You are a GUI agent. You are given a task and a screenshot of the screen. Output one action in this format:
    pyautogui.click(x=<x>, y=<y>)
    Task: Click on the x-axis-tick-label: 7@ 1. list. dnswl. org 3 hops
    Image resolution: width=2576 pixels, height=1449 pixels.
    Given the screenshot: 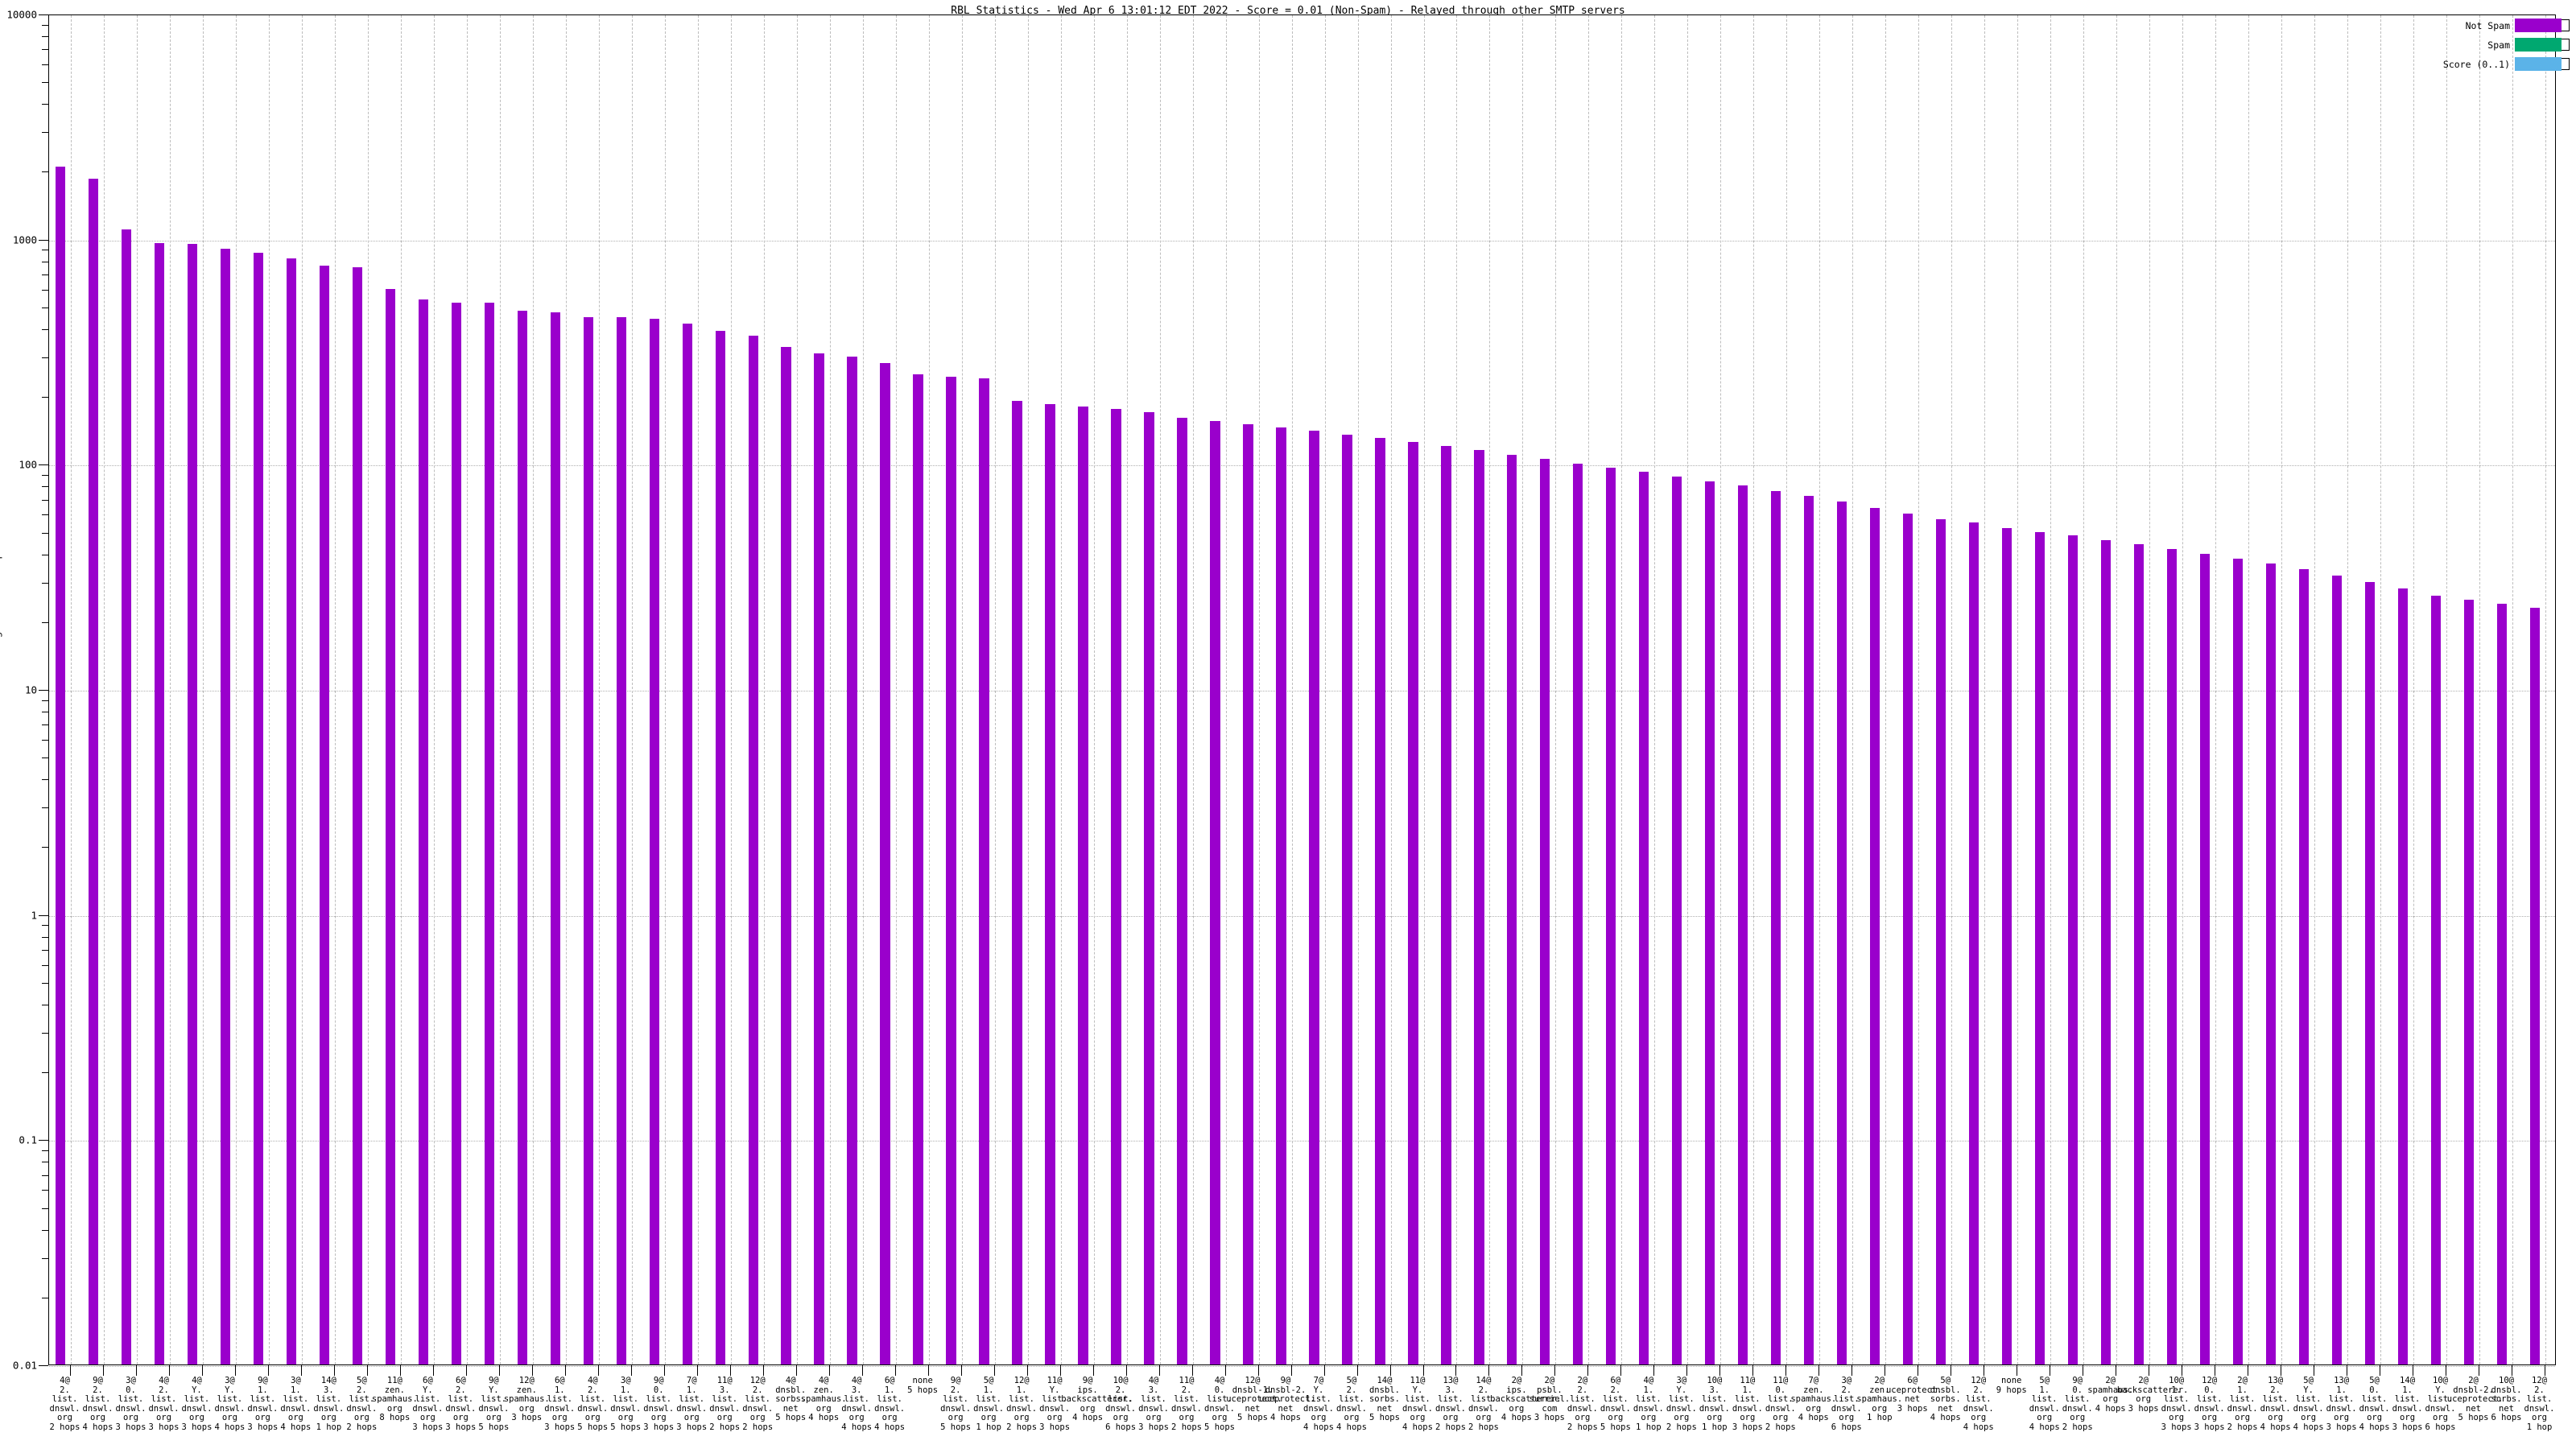 What is the action you would take?
    pyautogui.click(x=692, y=1404)
    